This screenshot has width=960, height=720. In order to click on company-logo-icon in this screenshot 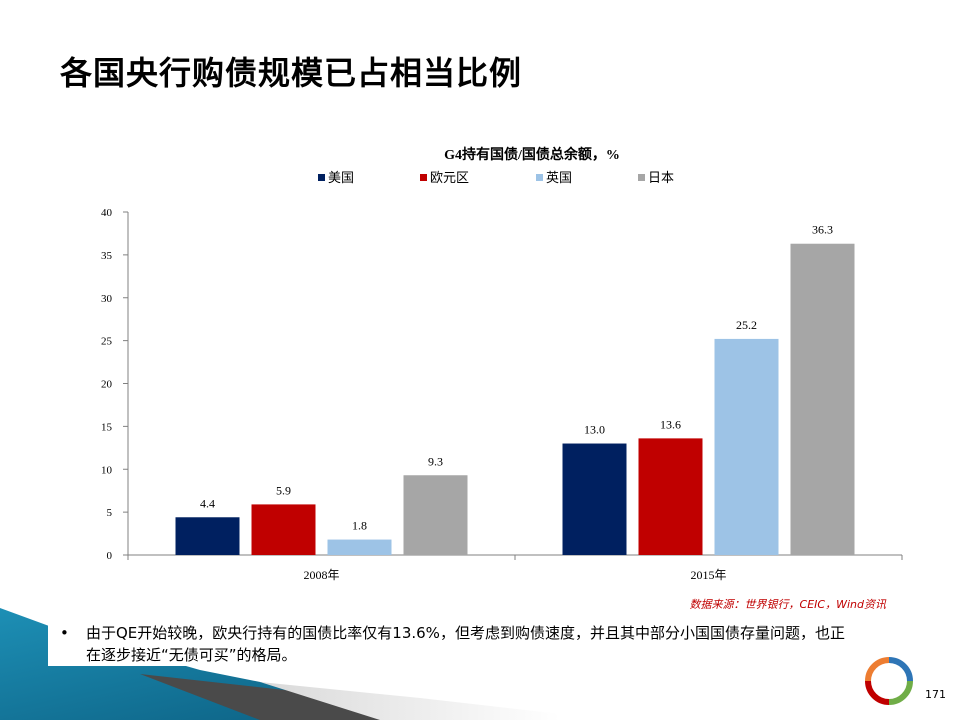, I will do `click(889, 681)`.